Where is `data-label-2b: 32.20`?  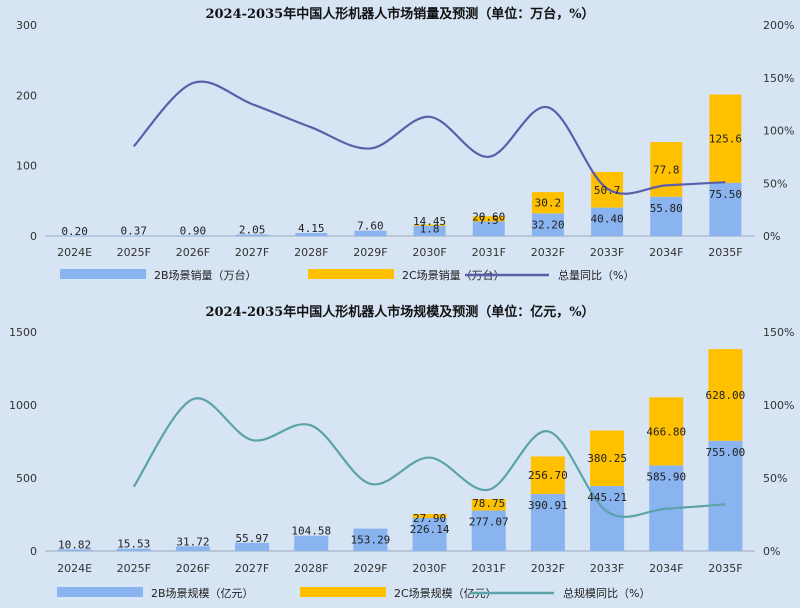
data-label-2b: 32.20 is located at coordinates (547, 224).